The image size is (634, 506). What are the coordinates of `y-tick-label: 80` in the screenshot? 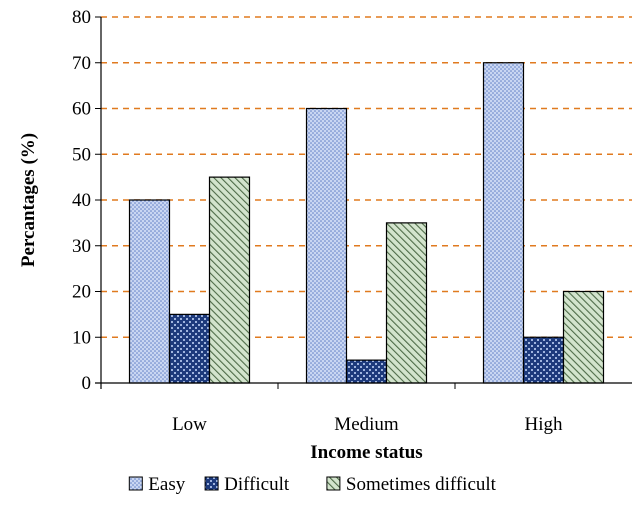 It's located at (81, 17).